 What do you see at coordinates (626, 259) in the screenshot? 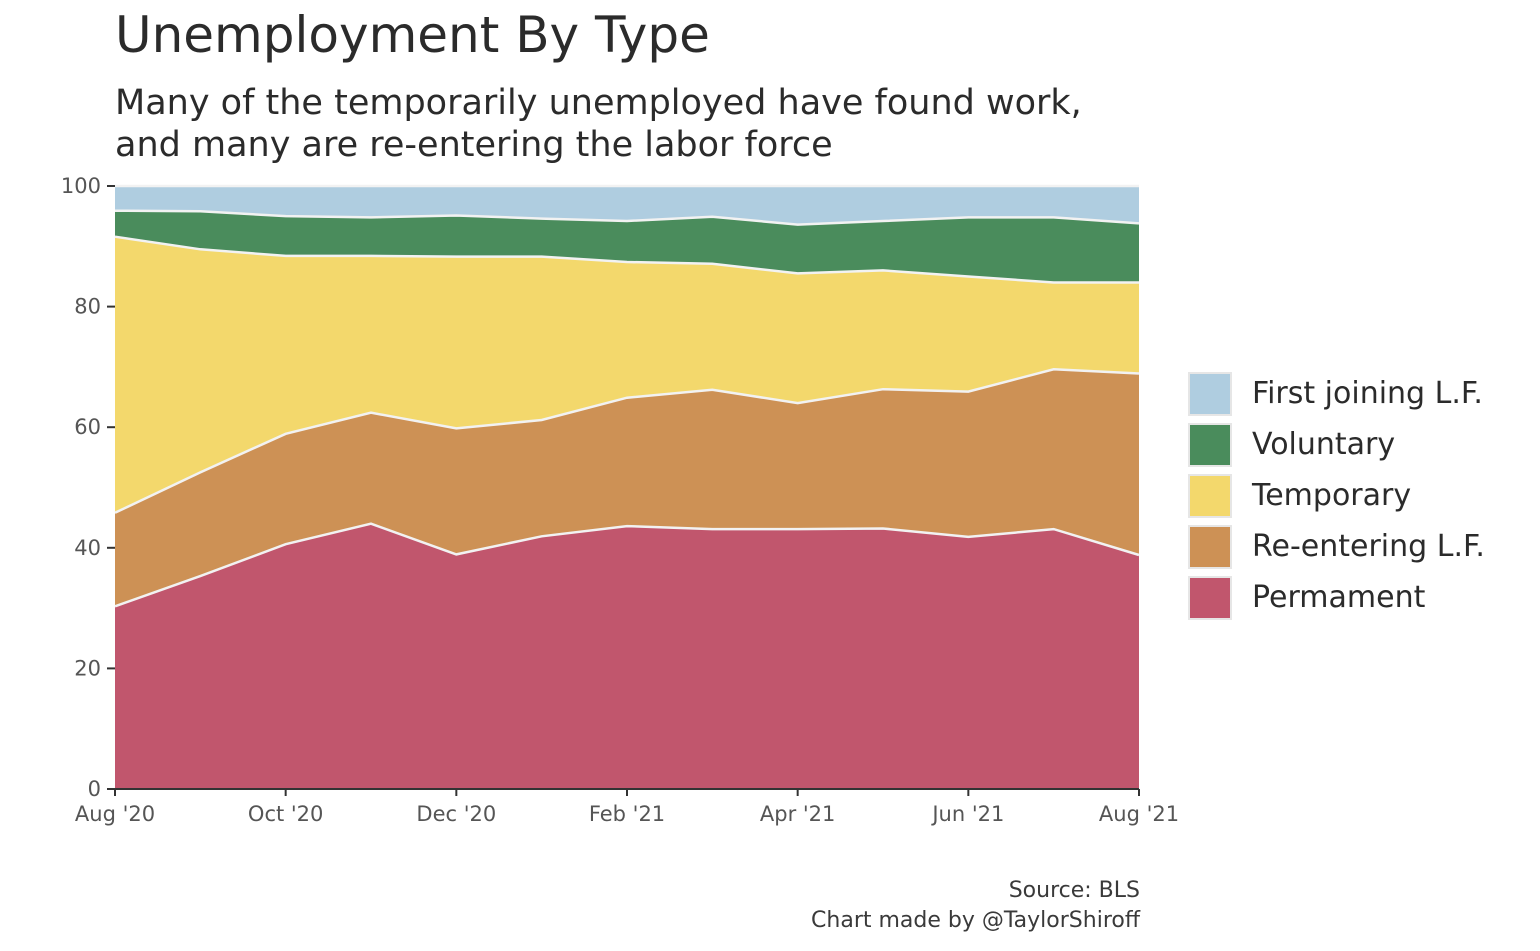
I see `series-line-temporary` at bounding box center [626, 259].